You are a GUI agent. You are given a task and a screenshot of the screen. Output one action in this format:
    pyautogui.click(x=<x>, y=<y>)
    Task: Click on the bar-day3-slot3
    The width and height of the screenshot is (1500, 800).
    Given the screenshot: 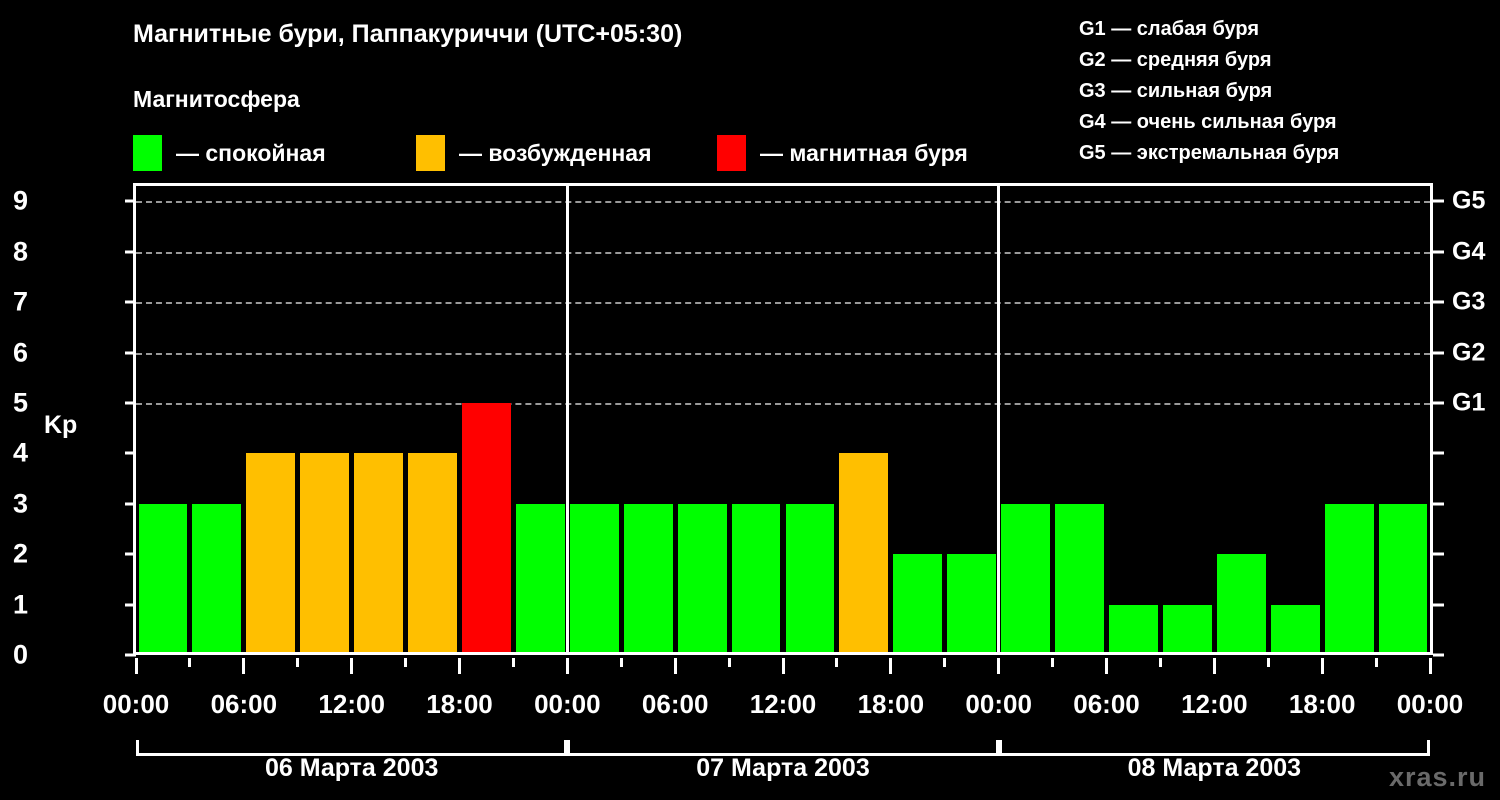 What is the action you would take?
    pyautogui.click(x=1133, y=628)
    